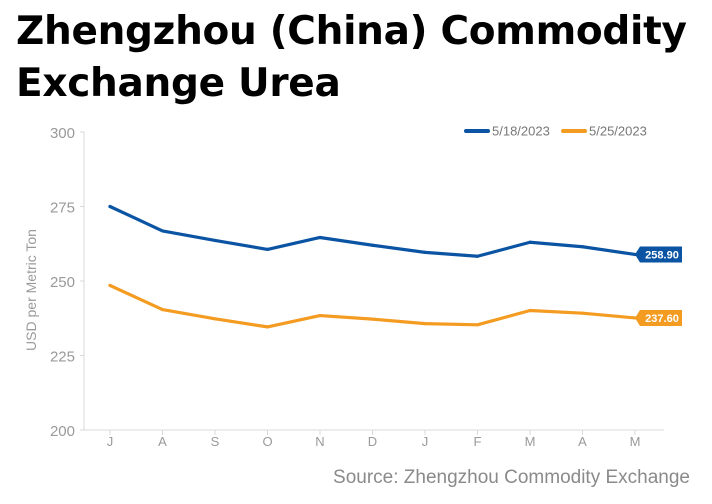 The width and height of the screenshot is (712, 504). What do you see at coordinates (521, 131) in the screenshot?
I see `legend-label: 5/18/2023` at bounding box center [521, 131].